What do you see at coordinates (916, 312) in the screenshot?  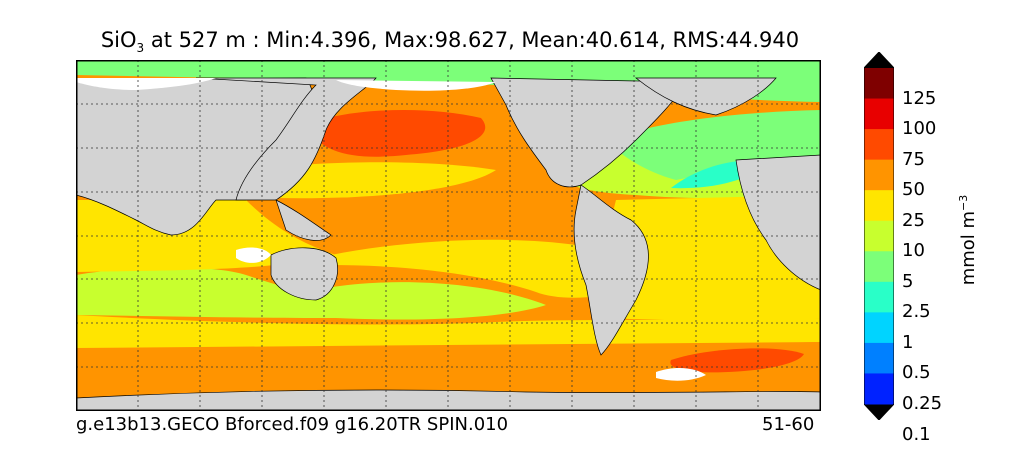 I see `colorbar-tick-label: 2.5` at bounding box center [916, 312].